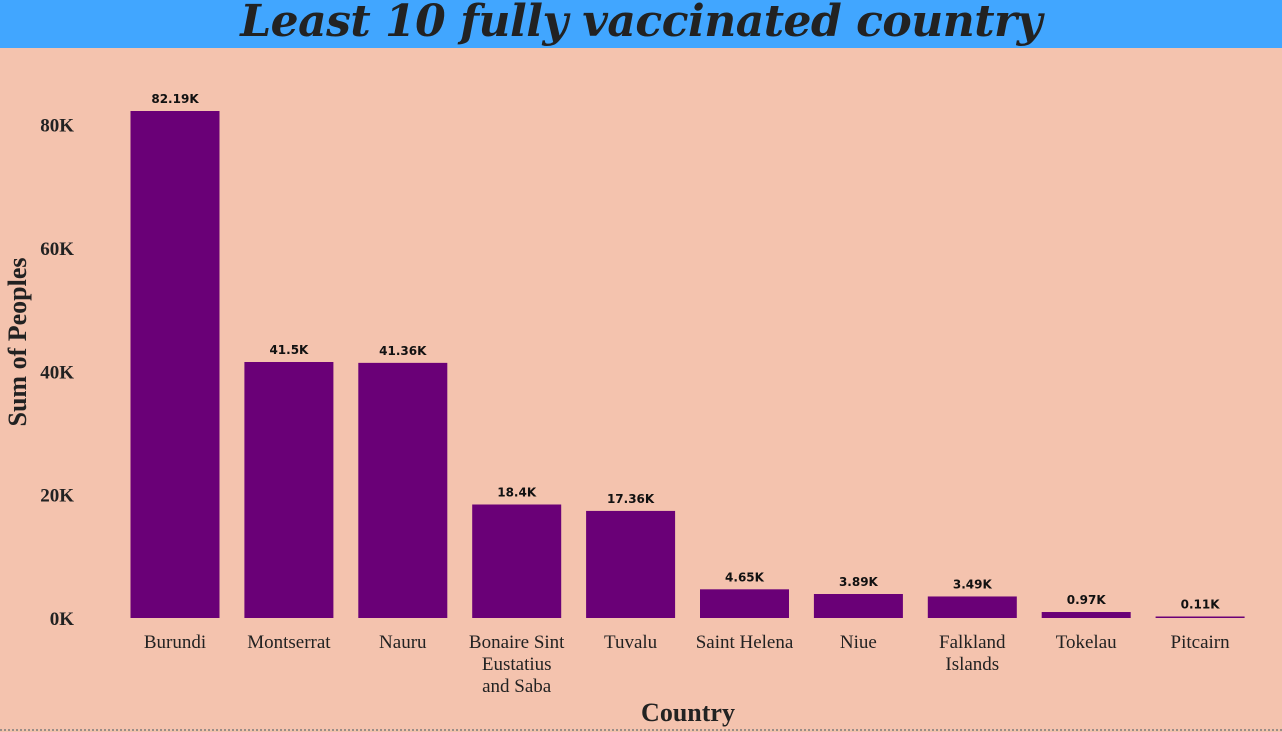 The image size is (1282, 732). What do you see at coordinates (1201, 605) in the screenshot?
I see `data-label: 0.11K` at bounding box center [1201, 605].